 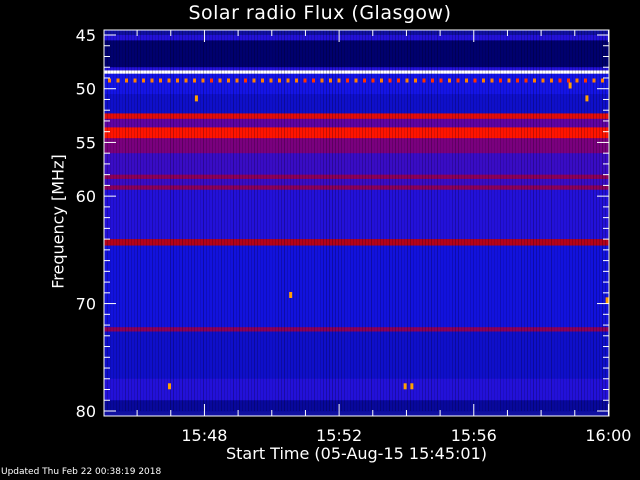 I want to click on y-tick-label: 80, so click(x=86, y=411).